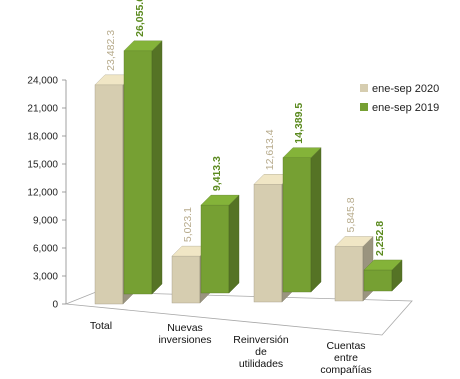  I want to click on chart-floor, so click(239, 313).